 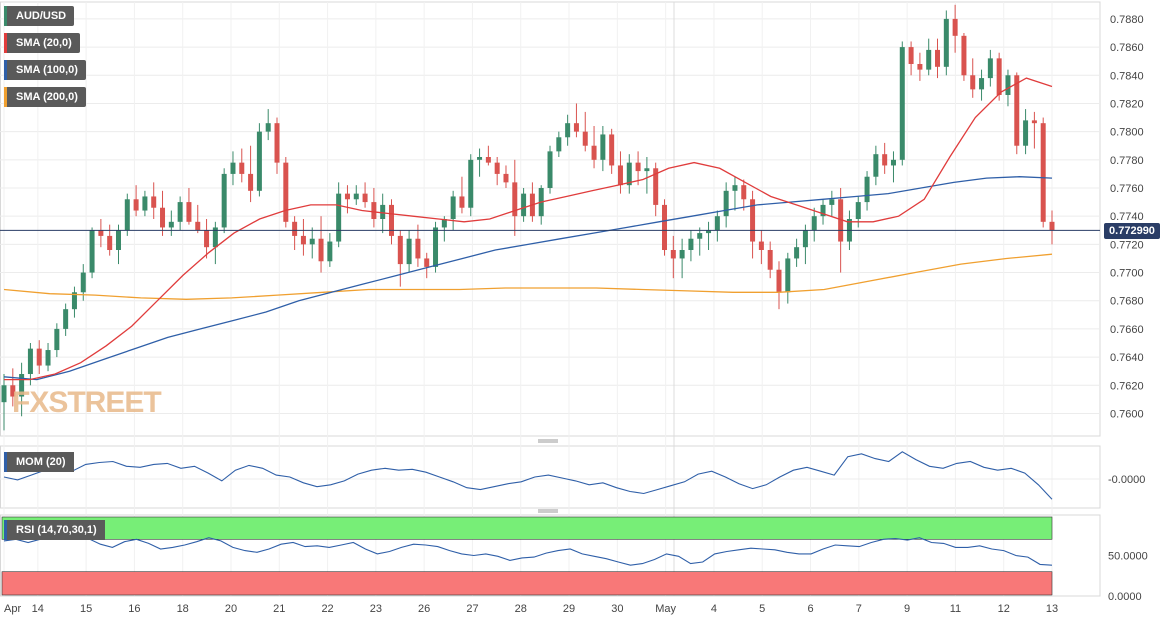 I want to click on legend-sma200-label: SMA (200,0), so click(x=47, y=97).